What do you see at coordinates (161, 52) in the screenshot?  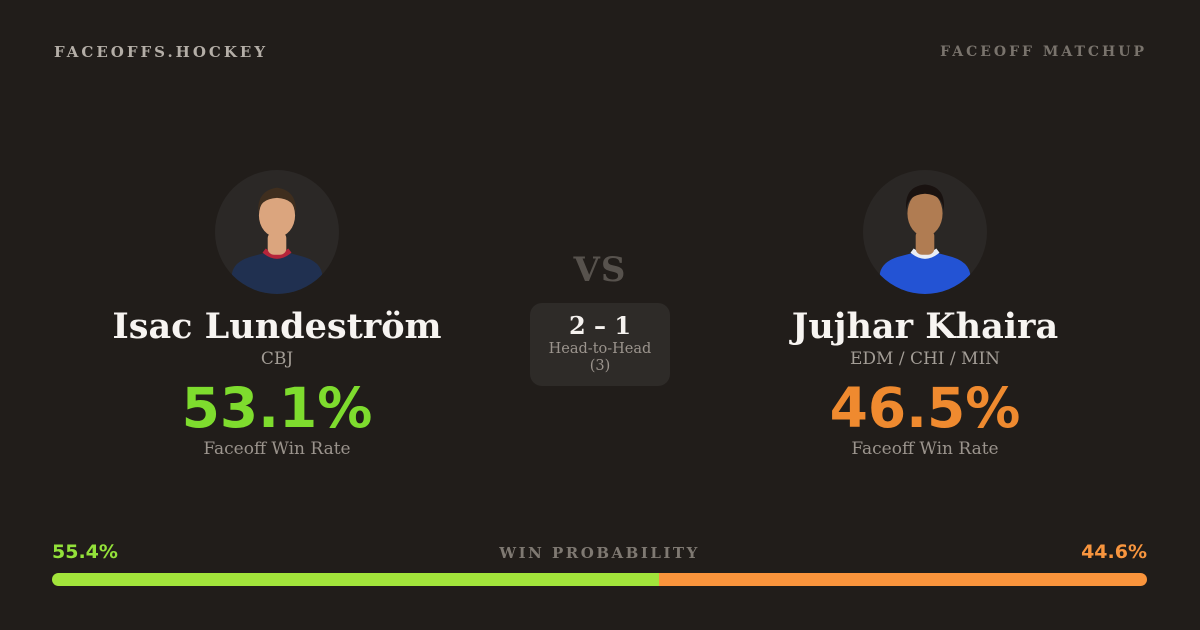 I see `site-logo: FACEOFFS.HOCKEY` at bounding box center [161, 52].